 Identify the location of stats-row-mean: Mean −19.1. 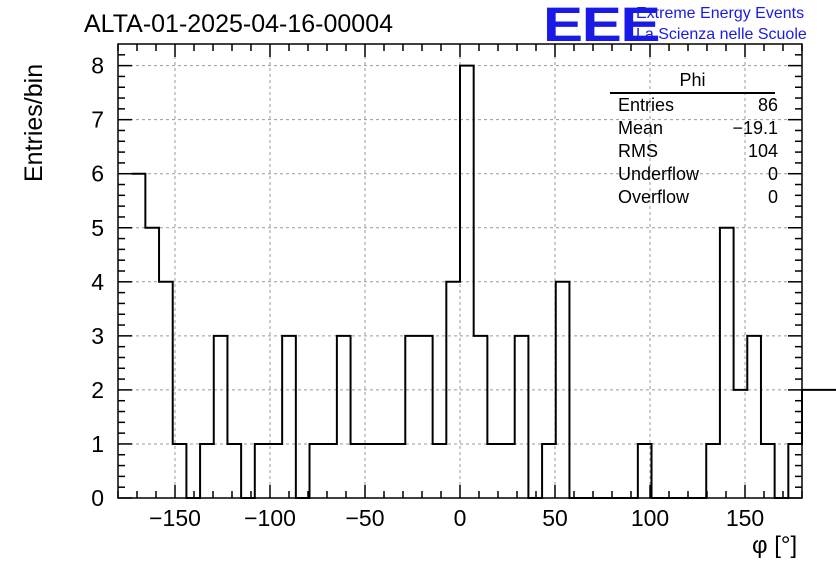
(698, 128).